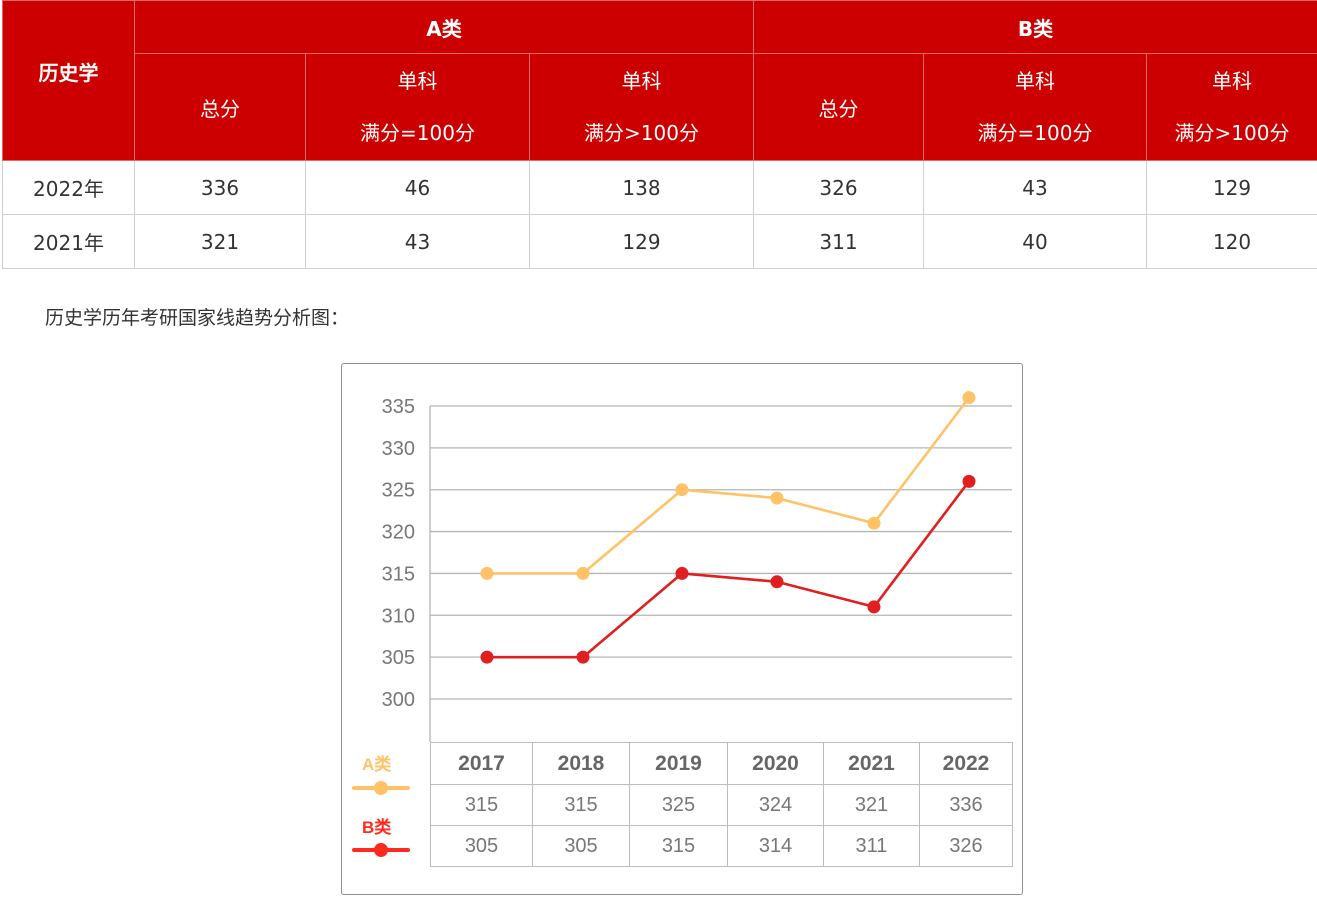 Image resolution: width=1317 pixels, height=908 pixels. What do you see at coordinates (871, 846) in the screenshot?
I see `value-cell: 311` at bounding box center [871, 846].